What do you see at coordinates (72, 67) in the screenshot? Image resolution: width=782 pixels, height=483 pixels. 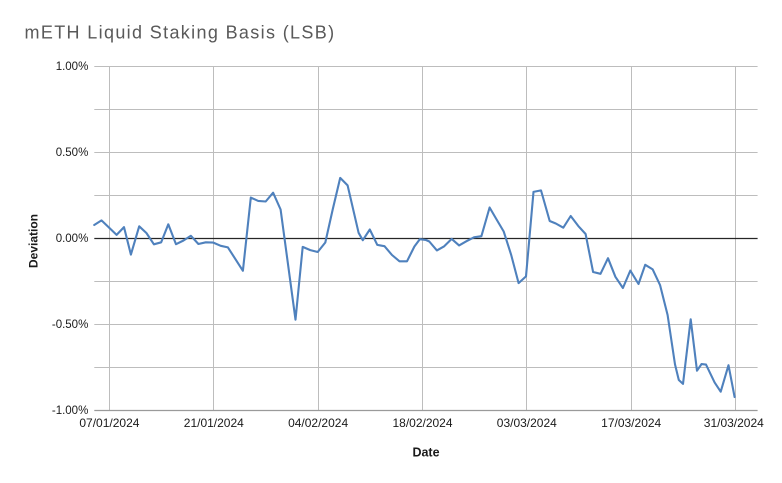 I see `svg-text: 1.00%` at bounding box center [72, 67].